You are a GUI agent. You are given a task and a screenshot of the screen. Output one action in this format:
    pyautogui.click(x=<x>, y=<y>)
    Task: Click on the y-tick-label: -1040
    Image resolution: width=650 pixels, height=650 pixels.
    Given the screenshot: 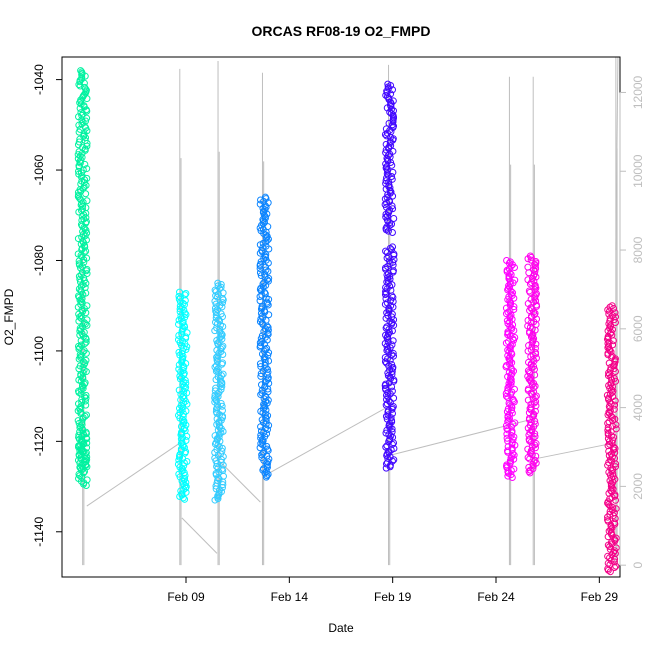 What is the action you would take?
    pyautogui.click(x=39, y=79)
    